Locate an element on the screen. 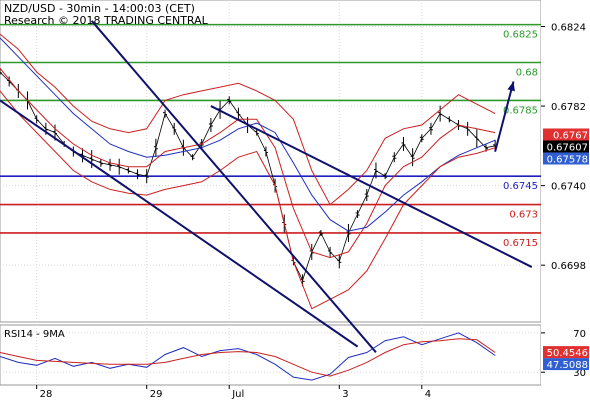  x-tick-label: 3 is located at coordinates (345, 394).